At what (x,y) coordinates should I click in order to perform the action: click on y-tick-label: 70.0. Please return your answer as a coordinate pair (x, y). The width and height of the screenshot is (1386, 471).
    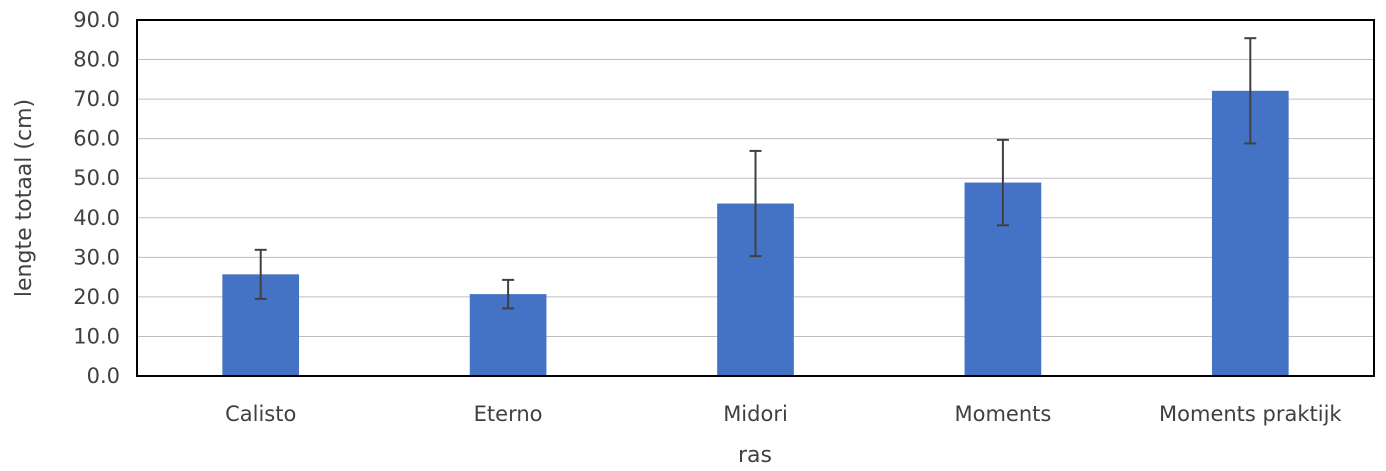
    Looking at the image, I should click on (96, 99).